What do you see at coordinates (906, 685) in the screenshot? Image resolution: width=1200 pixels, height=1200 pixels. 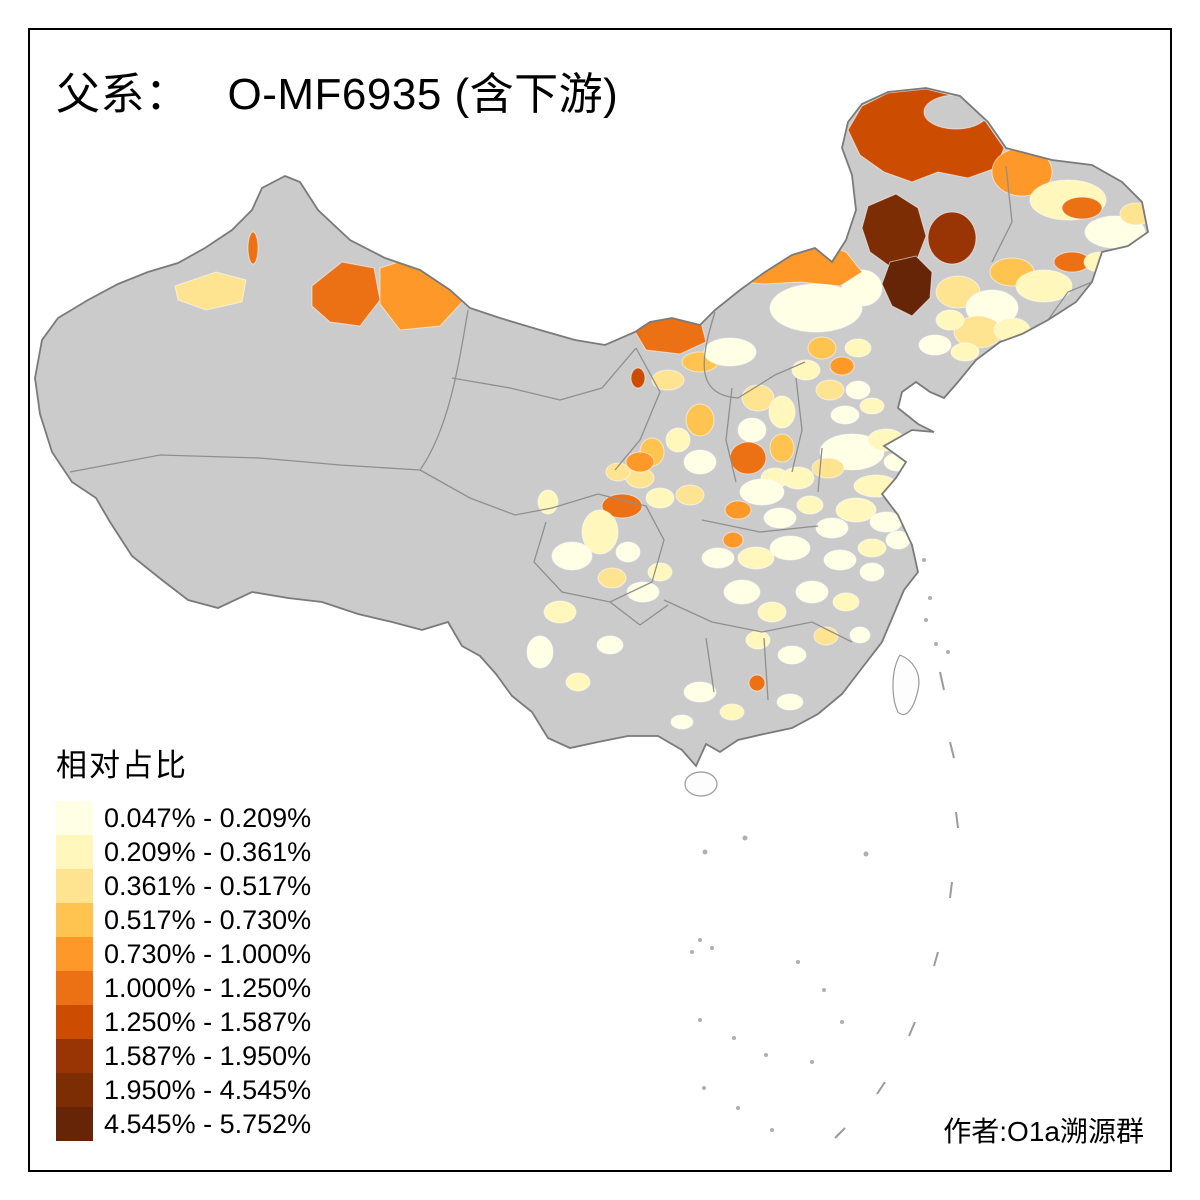 I see `taiwan-island` at bounding box center [906, 685].